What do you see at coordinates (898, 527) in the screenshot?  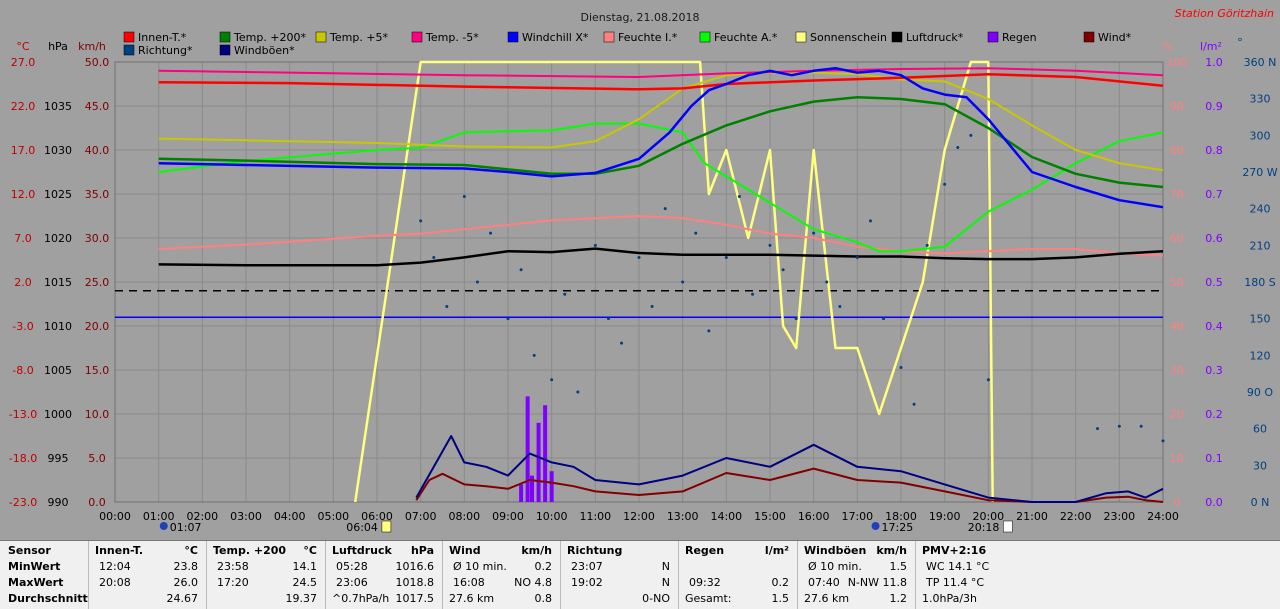 I see `moonset-label: 17:25` at bounding box center [898, 527].